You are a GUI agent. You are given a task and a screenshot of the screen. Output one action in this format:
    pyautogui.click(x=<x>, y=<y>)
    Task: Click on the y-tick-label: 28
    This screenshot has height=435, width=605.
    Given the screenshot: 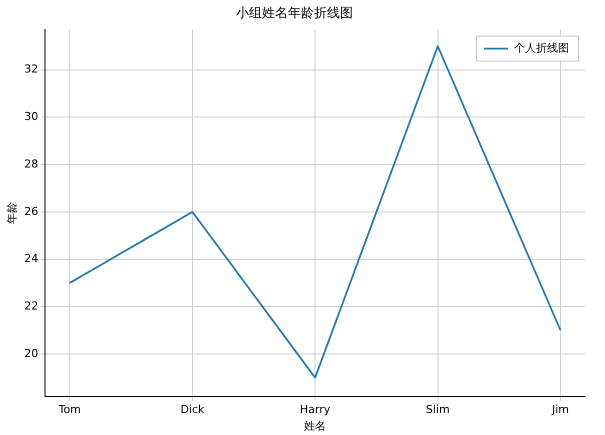 What is the action you would take?
    pyautogui.click(x=31, y=163)
    